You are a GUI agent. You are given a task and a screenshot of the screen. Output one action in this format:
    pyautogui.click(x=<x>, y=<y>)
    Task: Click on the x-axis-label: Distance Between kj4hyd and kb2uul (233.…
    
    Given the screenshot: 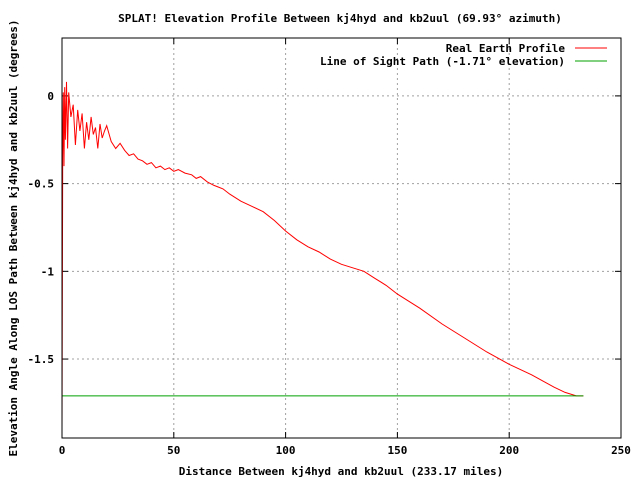 What is the action you would take?
    pyautogui.click(x=341, y=471)
    